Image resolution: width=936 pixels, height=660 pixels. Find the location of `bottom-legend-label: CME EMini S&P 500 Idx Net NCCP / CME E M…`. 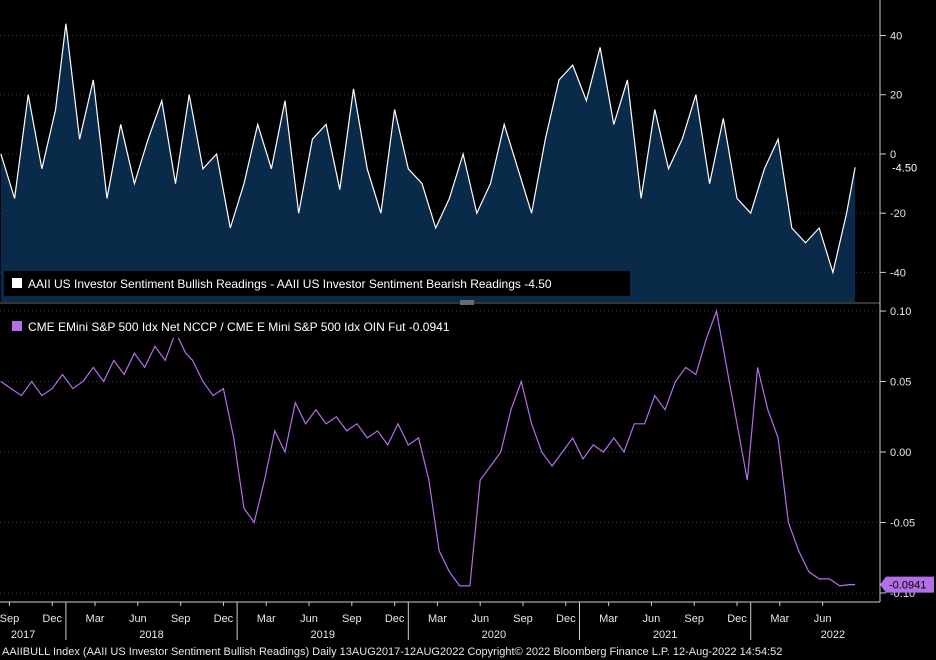

bottom-legend-label: CME EMini S&P 500 Idx Net NCCP / CME E M… is located at coordinates (239, 327).